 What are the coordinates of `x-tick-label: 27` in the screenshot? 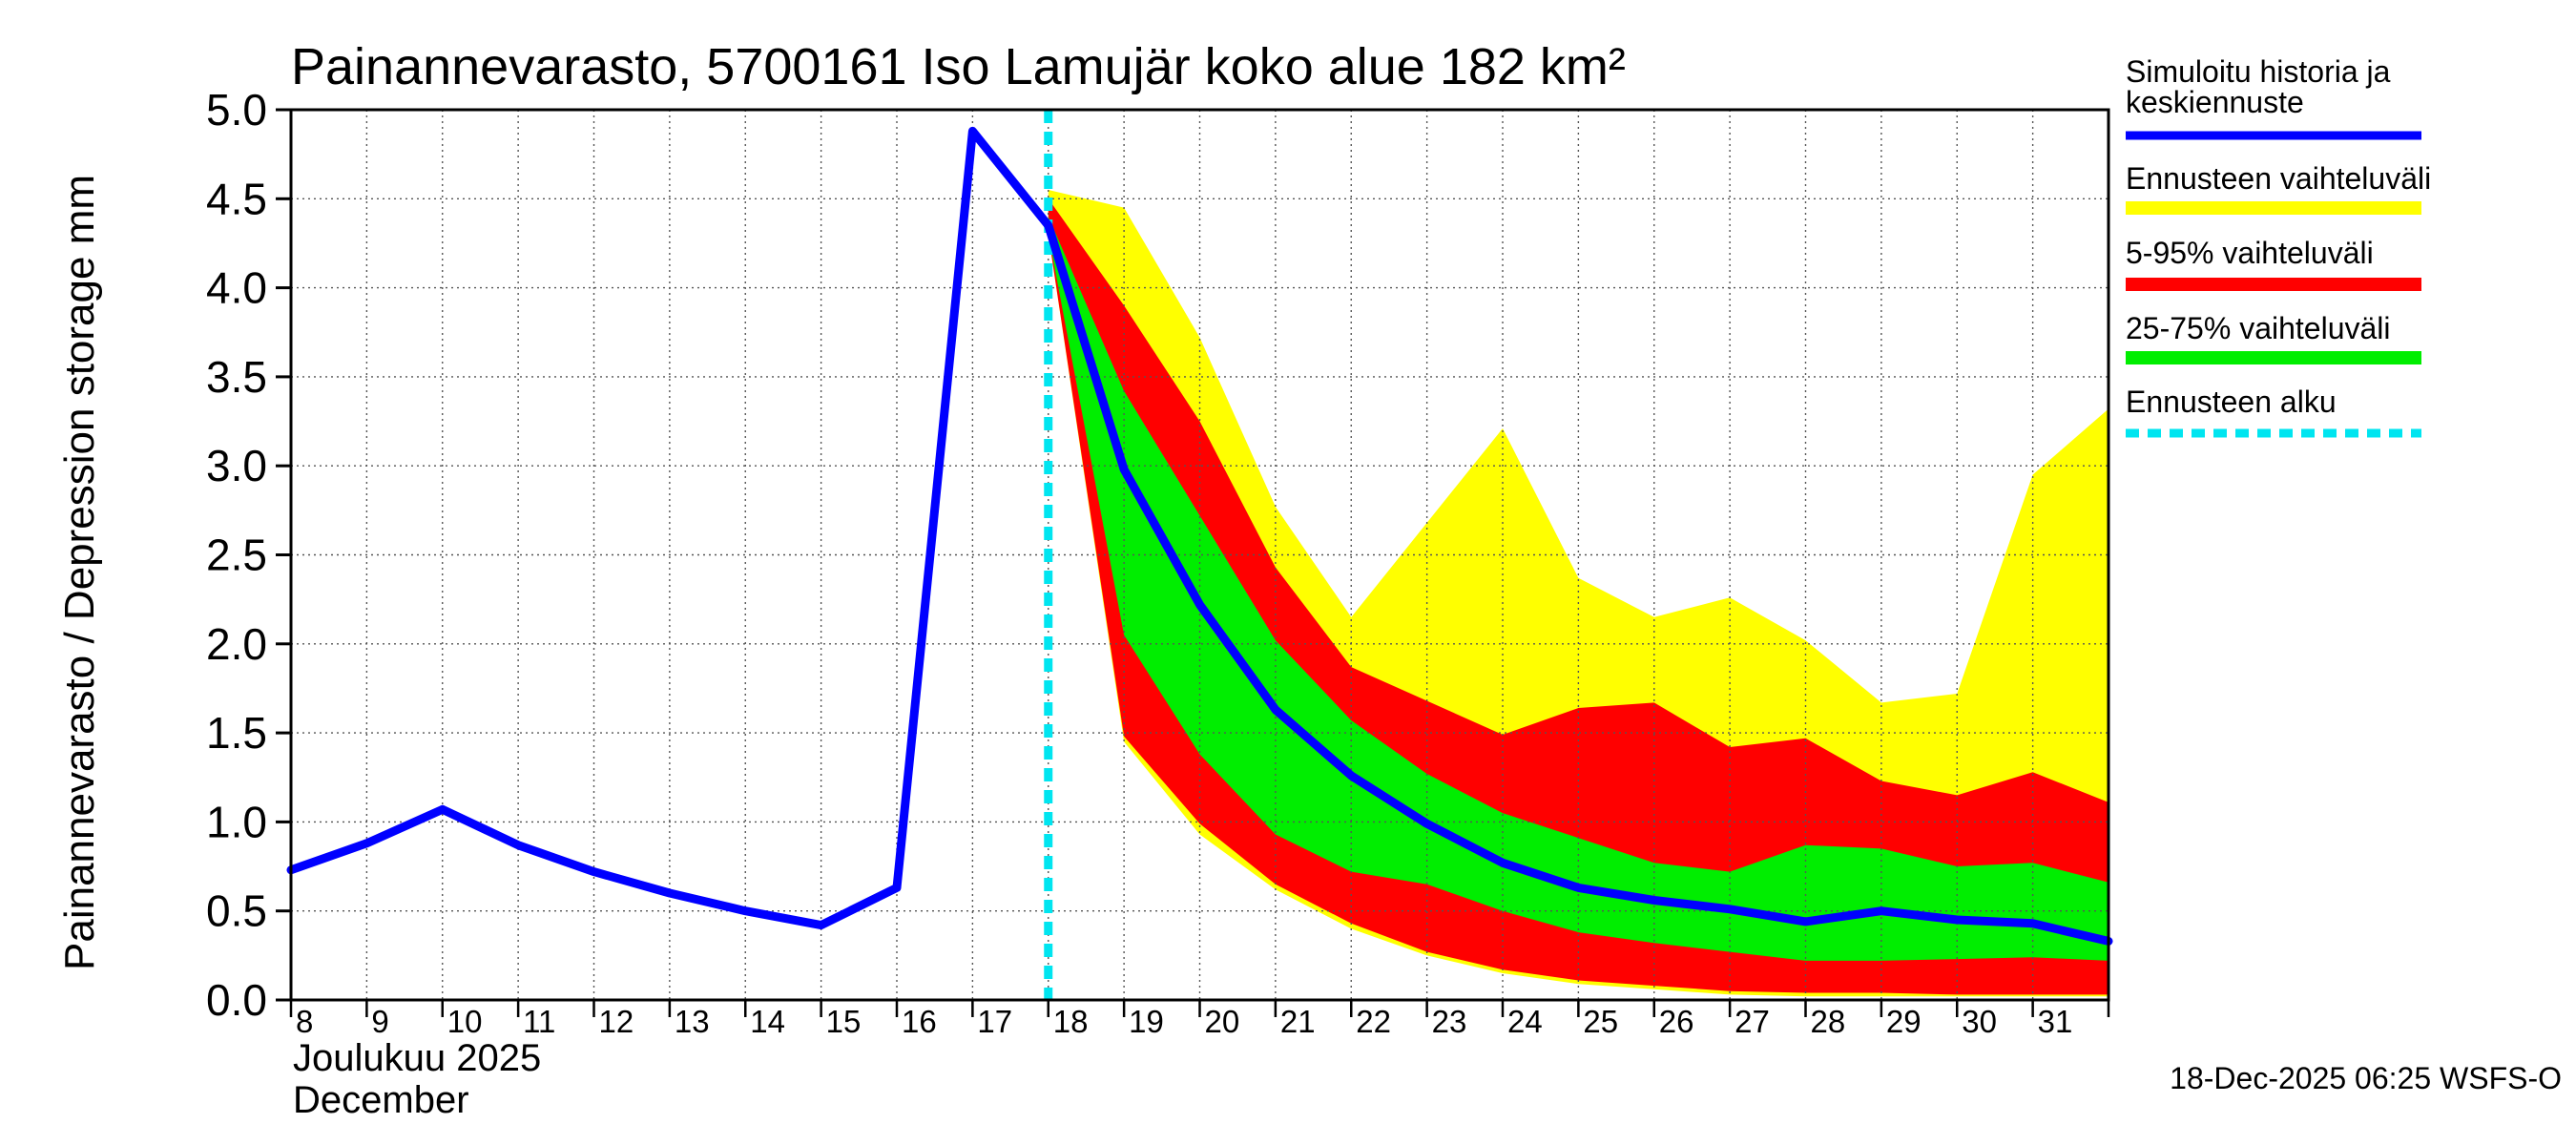 It's located at (1752, 1022).